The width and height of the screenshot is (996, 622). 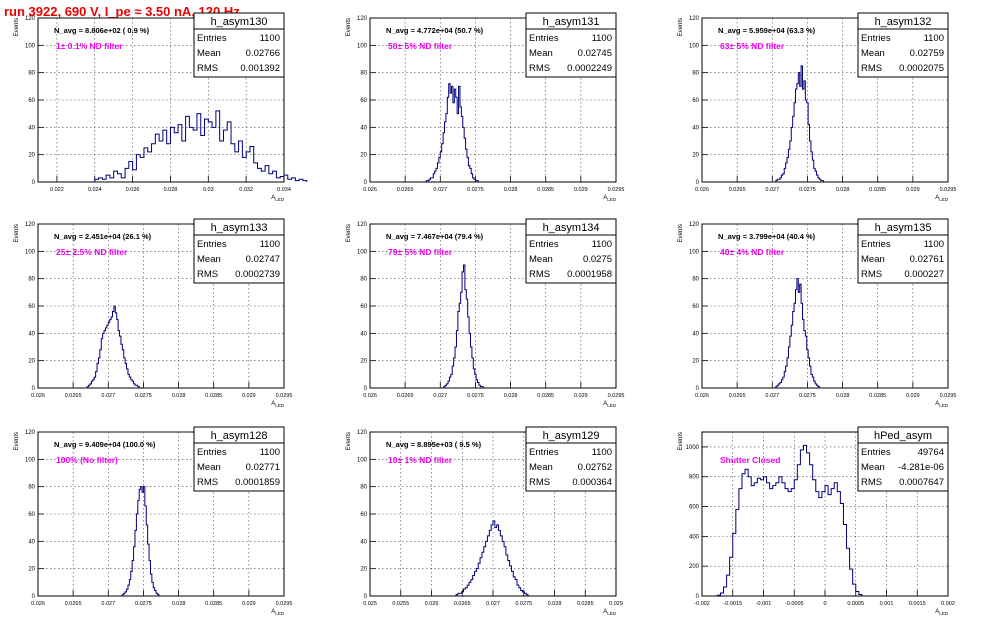 I want to click on y-tick-label: 60, so click(x=31, y=101).